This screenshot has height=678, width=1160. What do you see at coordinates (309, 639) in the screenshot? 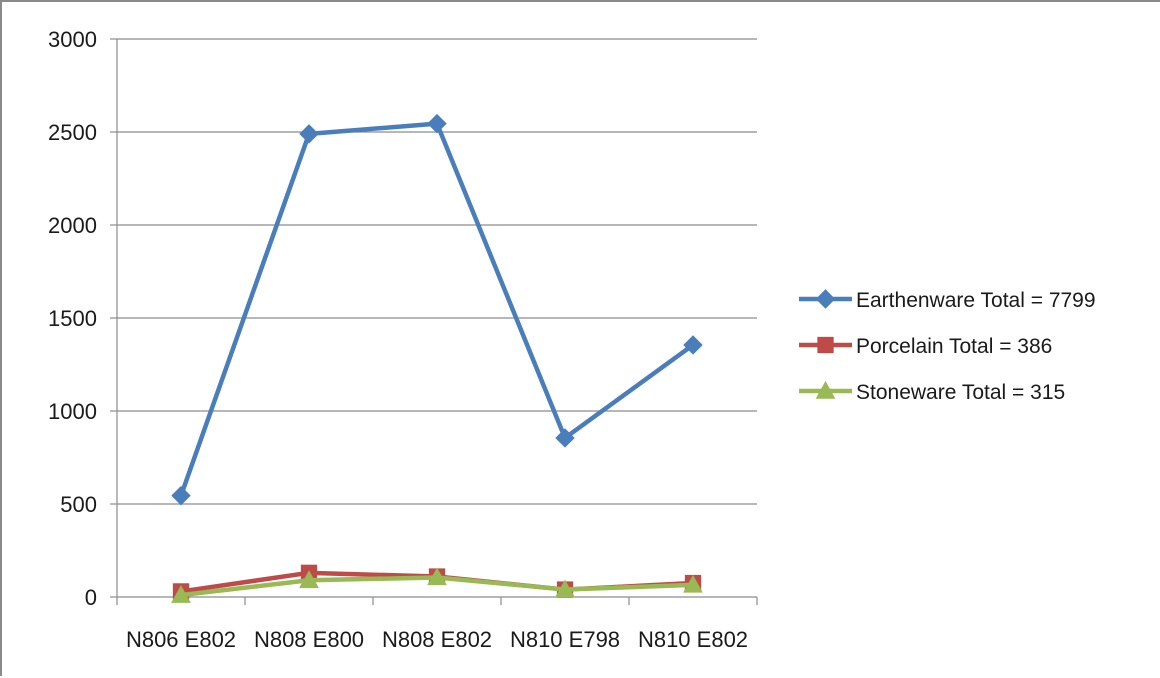
I see `x-tick-label: N808 E800` at bounding box center [309, 639].